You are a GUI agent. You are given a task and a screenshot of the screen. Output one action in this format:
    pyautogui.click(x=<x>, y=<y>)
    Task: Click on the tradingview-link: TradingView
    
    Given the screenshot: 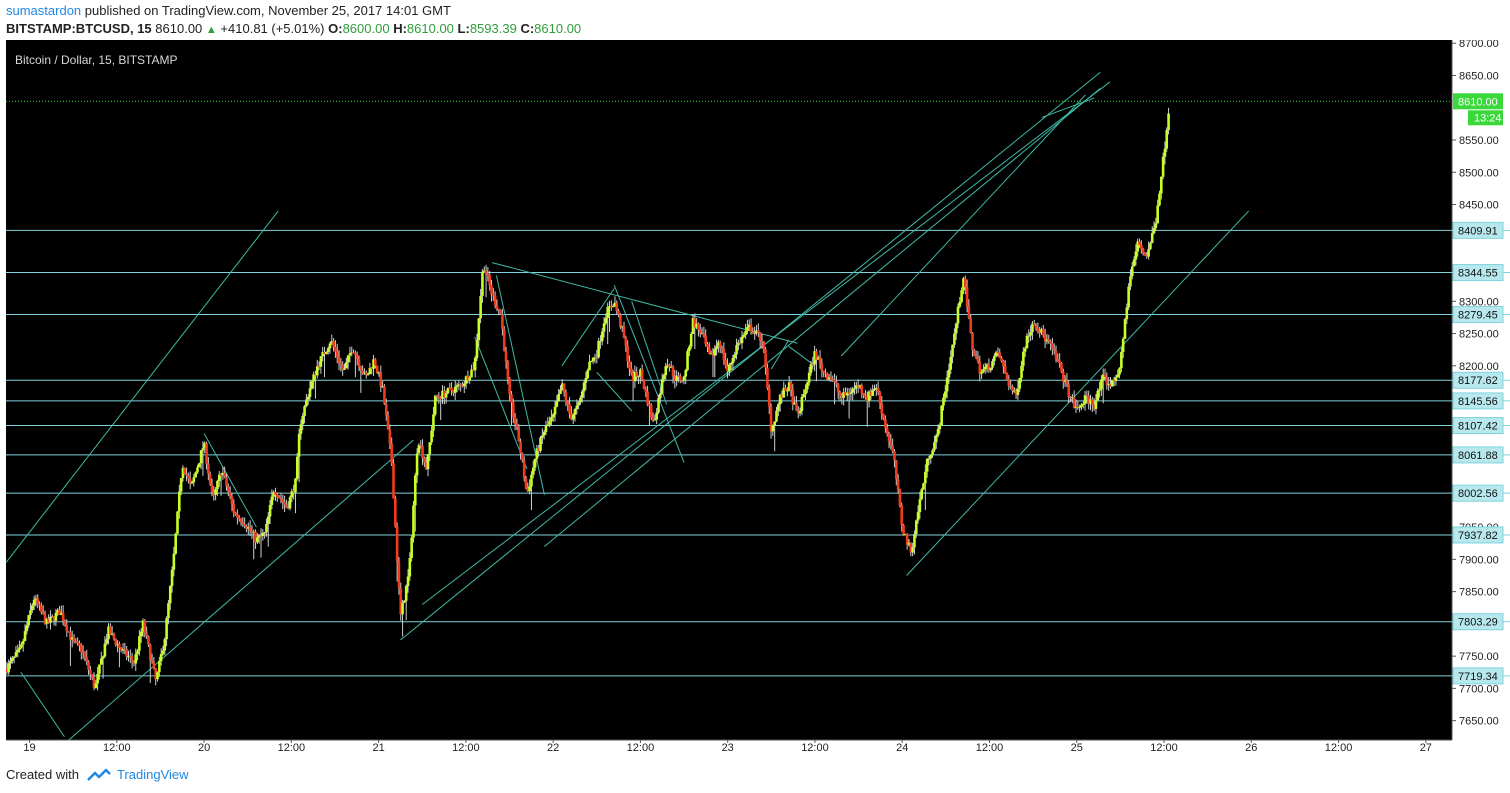 What is the action you would take?
    pyautogui.click(x=152, y=774)
    